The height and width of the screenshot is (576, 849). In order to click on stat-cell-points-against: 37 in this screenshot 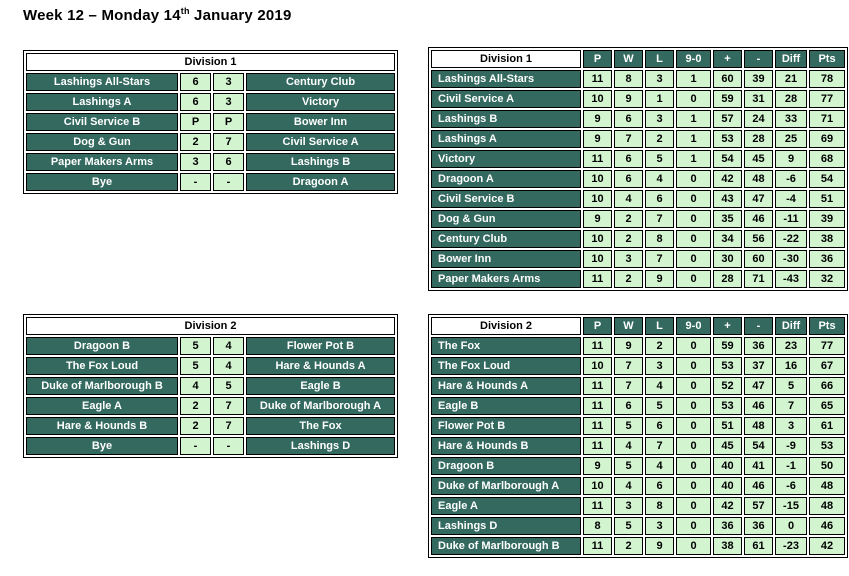, I will do `click(758, 366)`.